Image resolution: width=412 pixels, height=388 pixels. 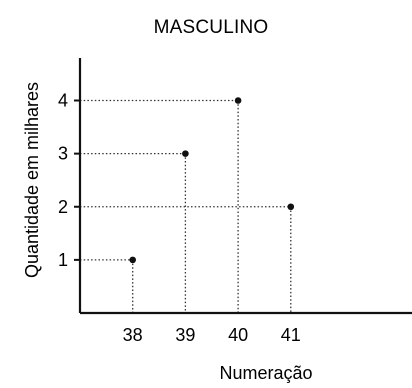 What do you see at coordinates (32, 180) in the screenshot?
I see `y-axis-label: Quantidade em milhares` at bounding box center [32, 180].